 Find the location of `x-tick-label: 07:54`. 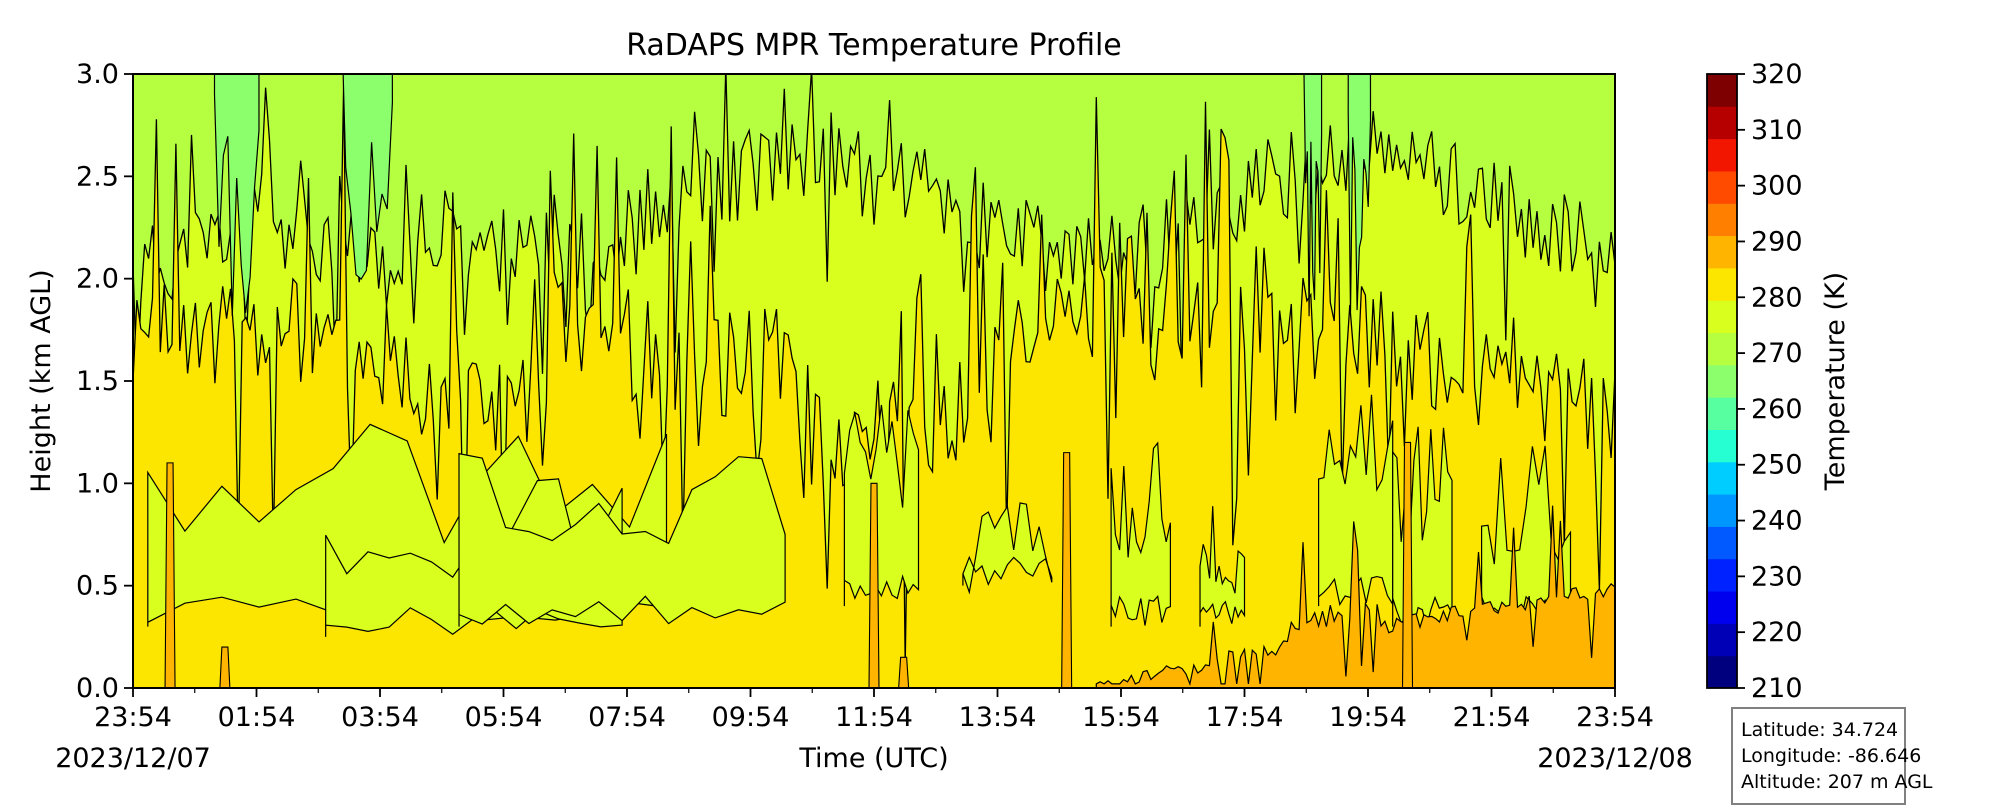

x-tick-label: 07:54 is located at coordinates (627, 717).